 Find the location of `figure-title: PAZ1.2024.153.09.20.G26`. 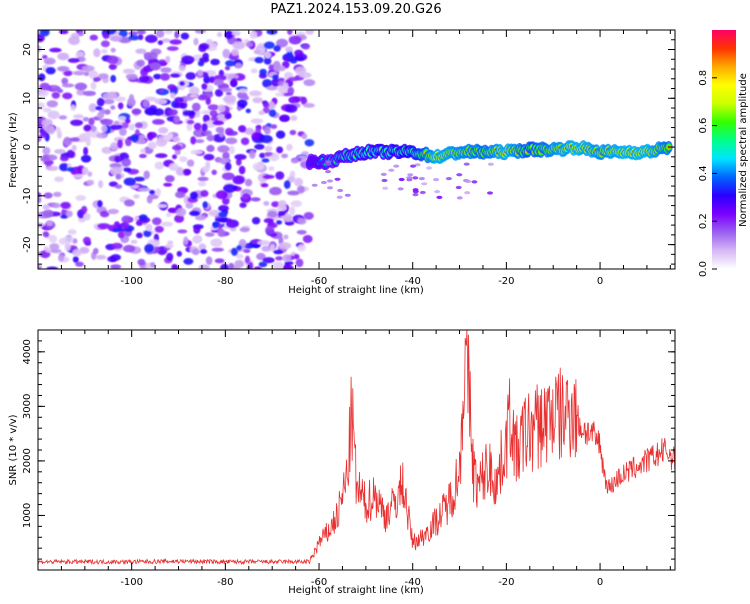

figure-title: PAZ1.2024.153.09.20.G26 is located at coordinates (355, 9).